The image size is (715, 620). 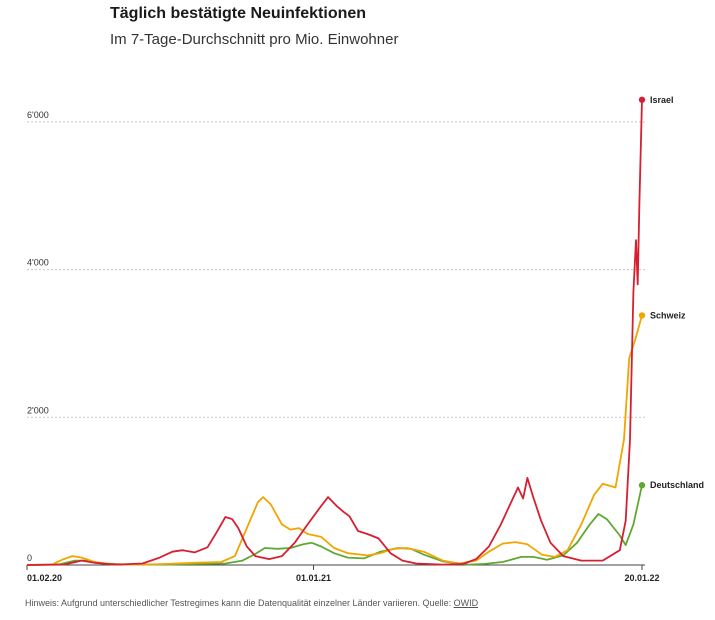 What do you see at coordinates (38, 410) in the screenshot?
I see `y-tick-label: 2'000` at bounding box center [38, 410].